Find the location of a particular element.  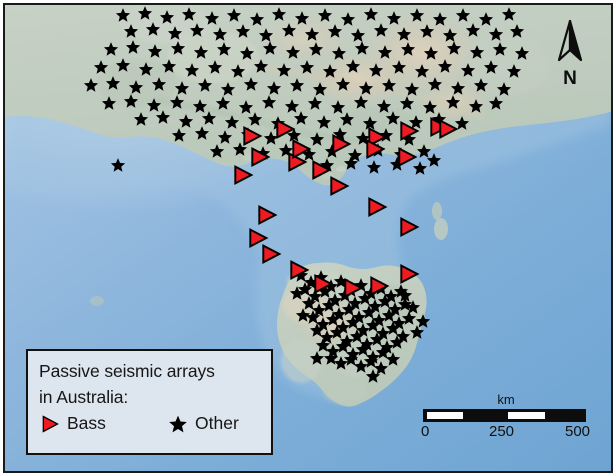

north-arrow: N is located at coordinates (570, 54).